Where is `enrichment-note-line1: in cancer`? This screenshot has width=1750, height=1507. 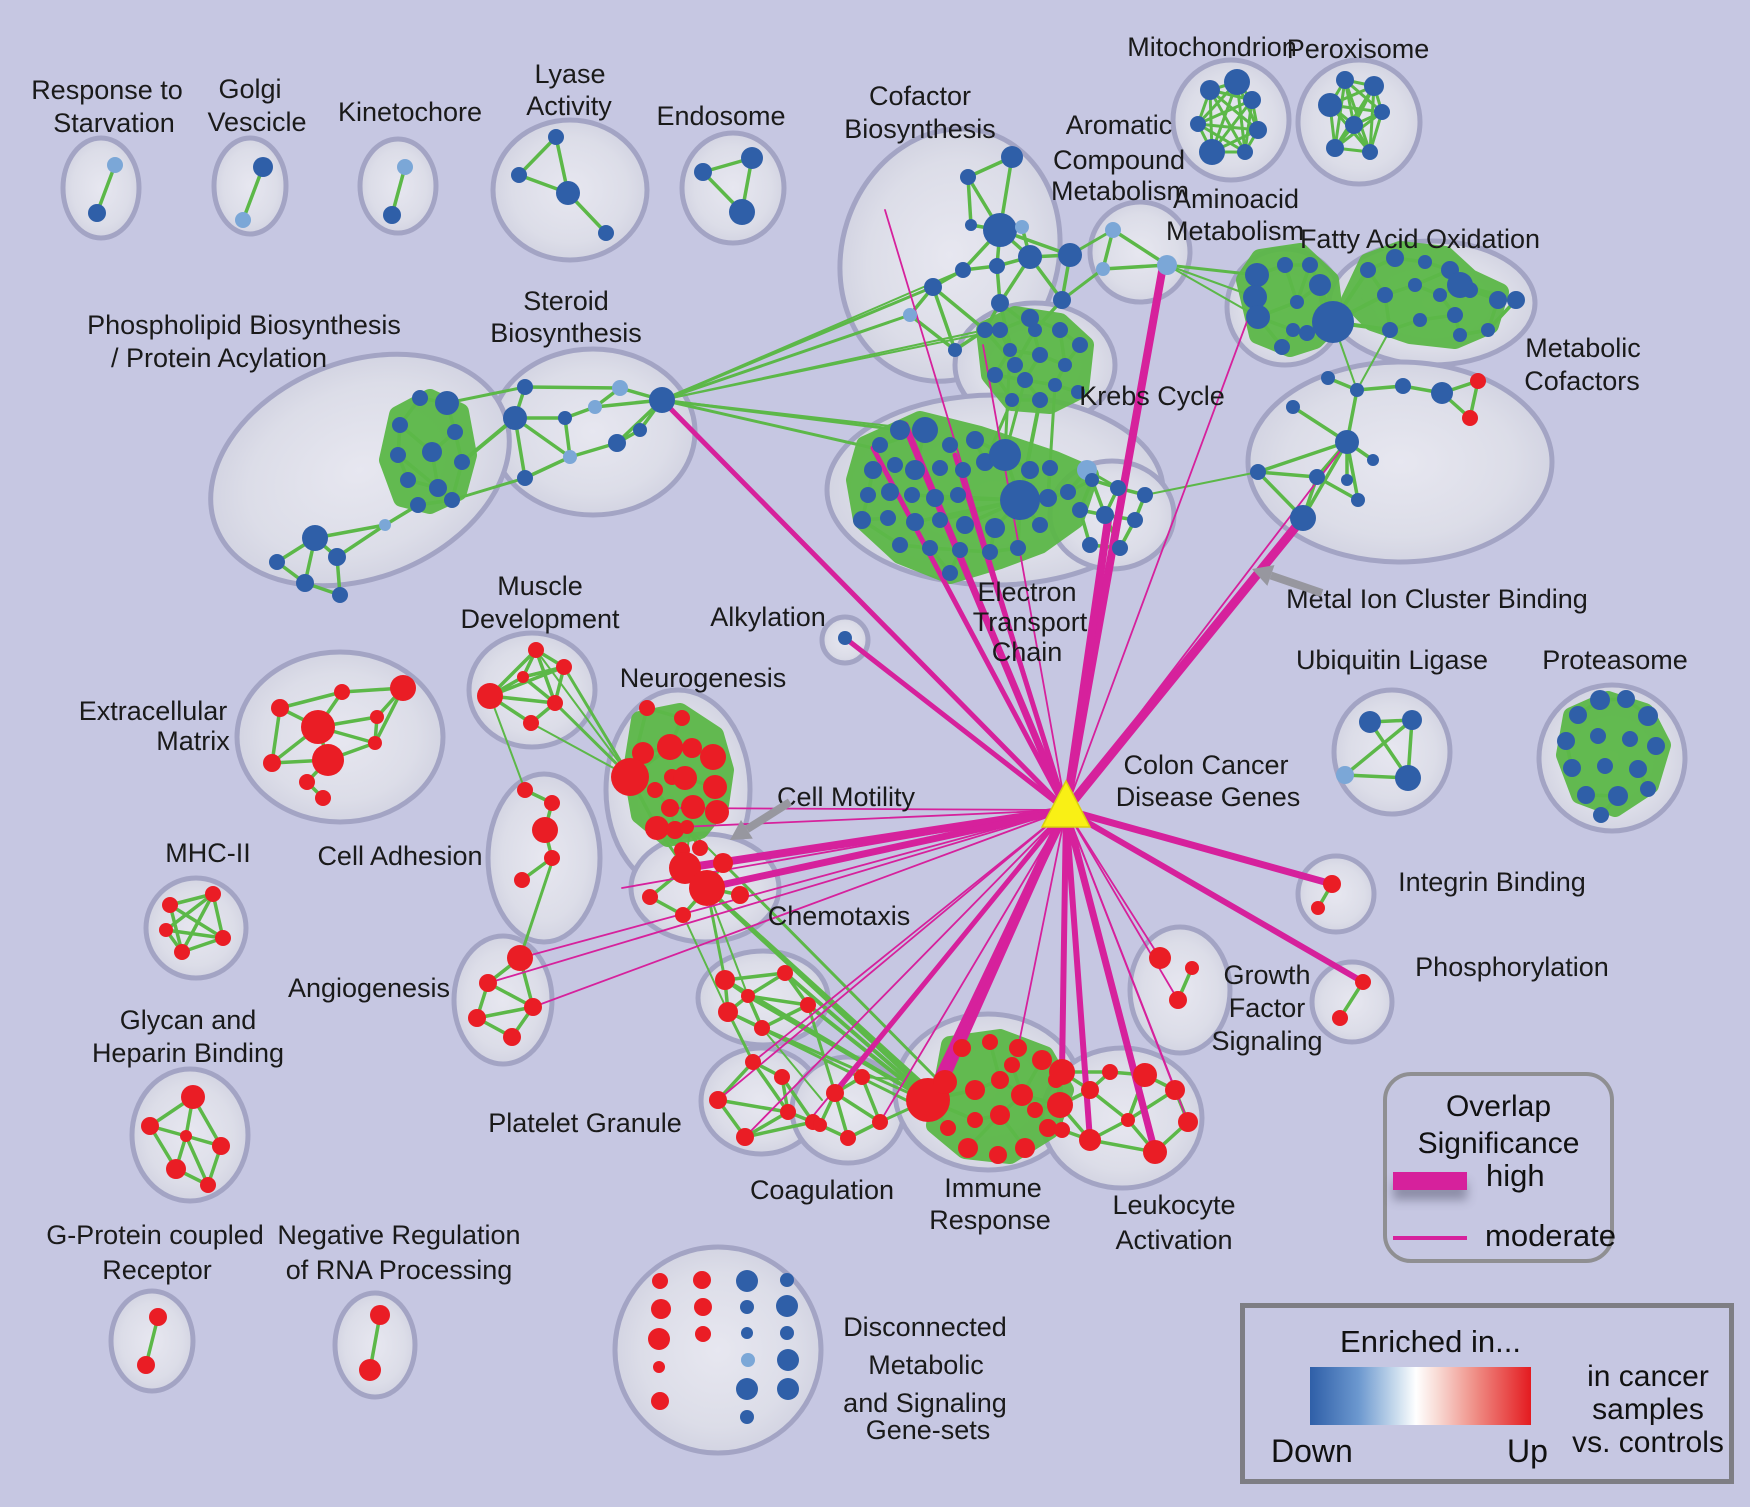
enrichment-note-line1: in cancer is located at coordinates (1648, 1376).